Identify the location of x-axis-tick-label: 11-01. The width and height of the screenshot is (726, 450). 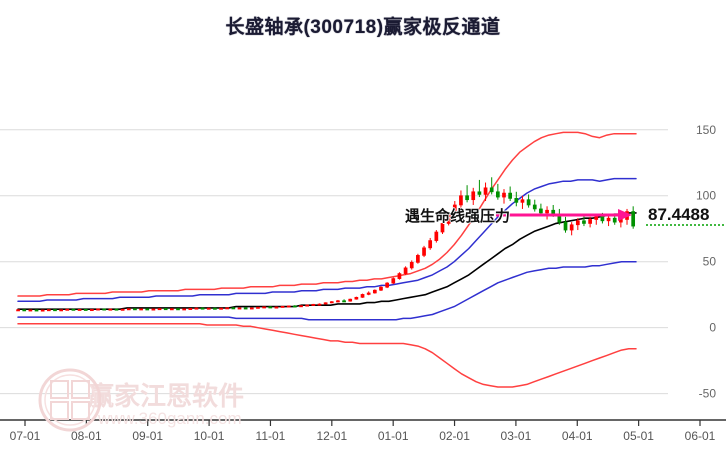
(271, 436).